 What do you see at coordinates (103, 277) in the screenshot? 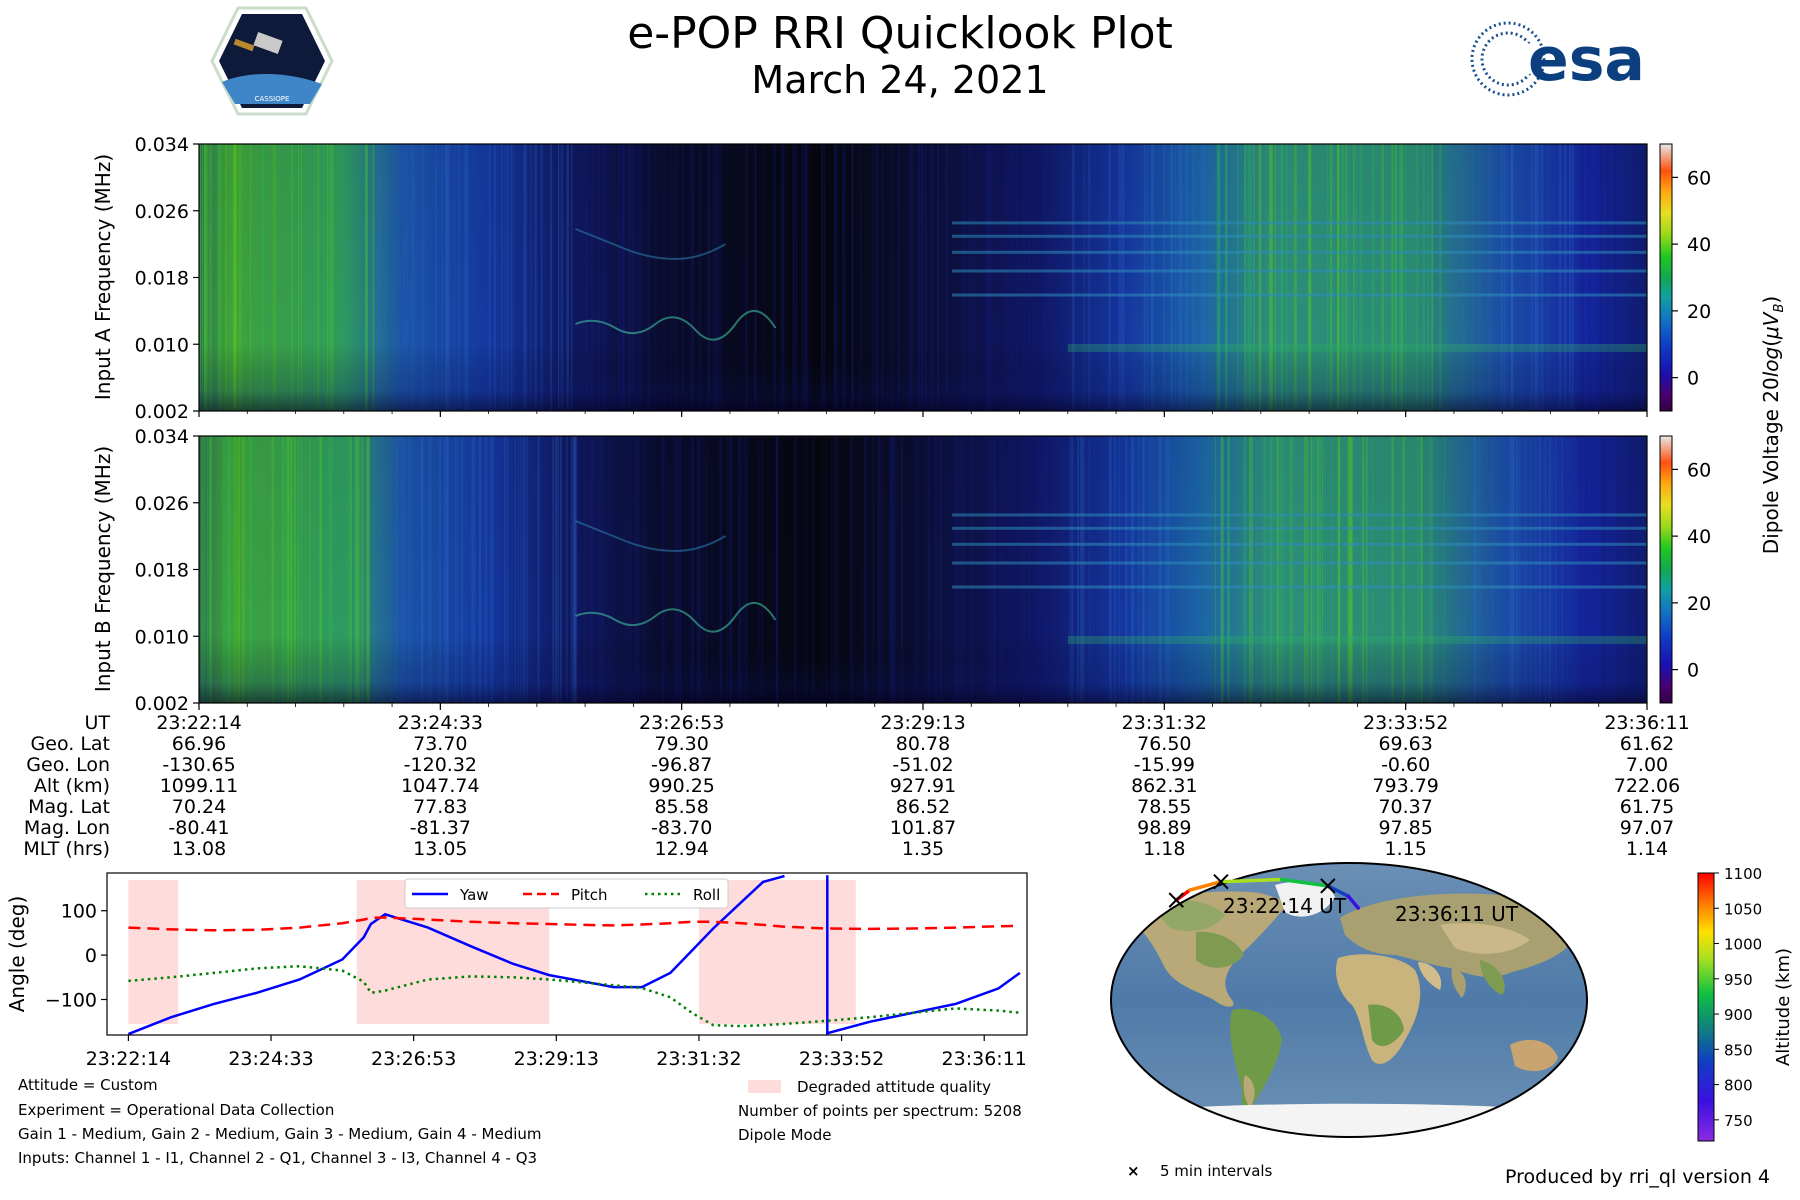
I see `spectrogram-a-ylabel: Input A Frequency (MHz)` at bounding box center [103, 277].